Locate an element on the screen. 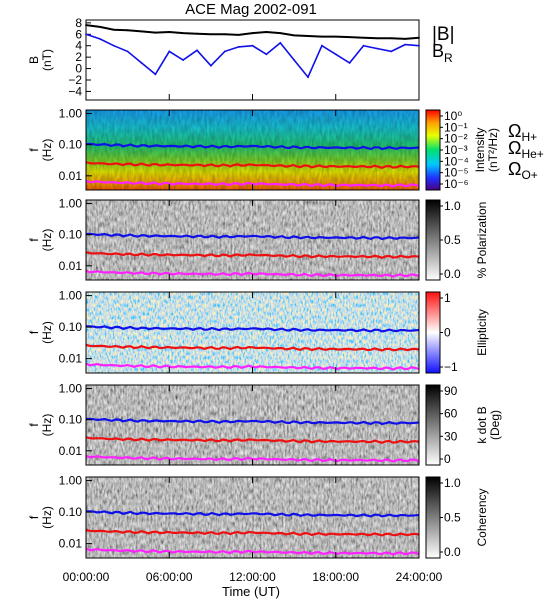  colorbar-tick-label: 10⁻² is located at coordinates (456, 139).